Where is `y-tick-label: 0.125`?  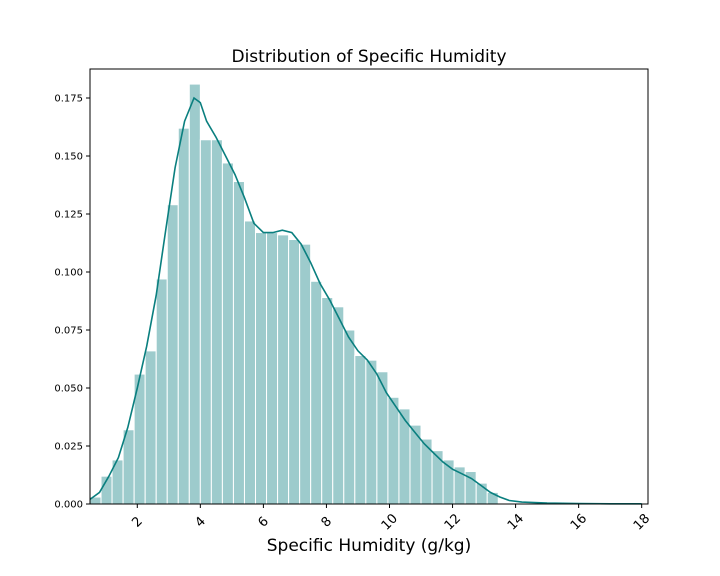 y-tick-label: 0.125 is located at coordinates (68, 215).